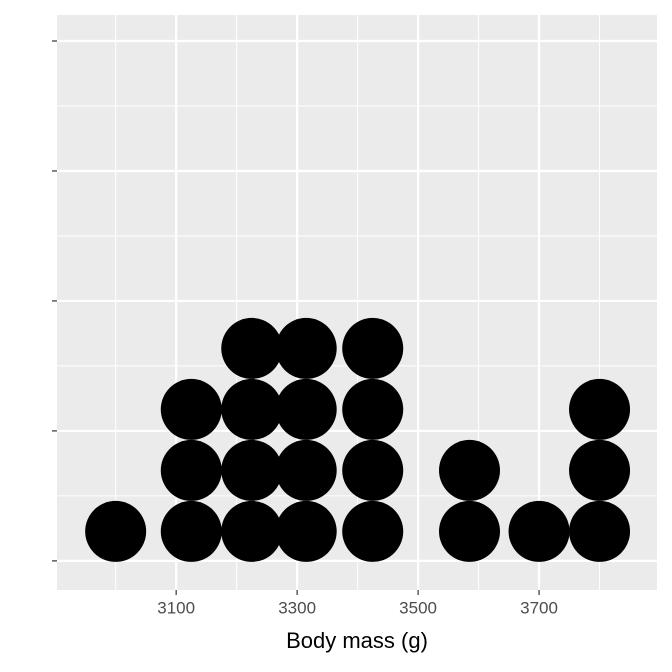  What do you see at coordinates (539, 607) in the screenshot?
I see `x-tick-label: 3700` at bounding box center [539, 607].